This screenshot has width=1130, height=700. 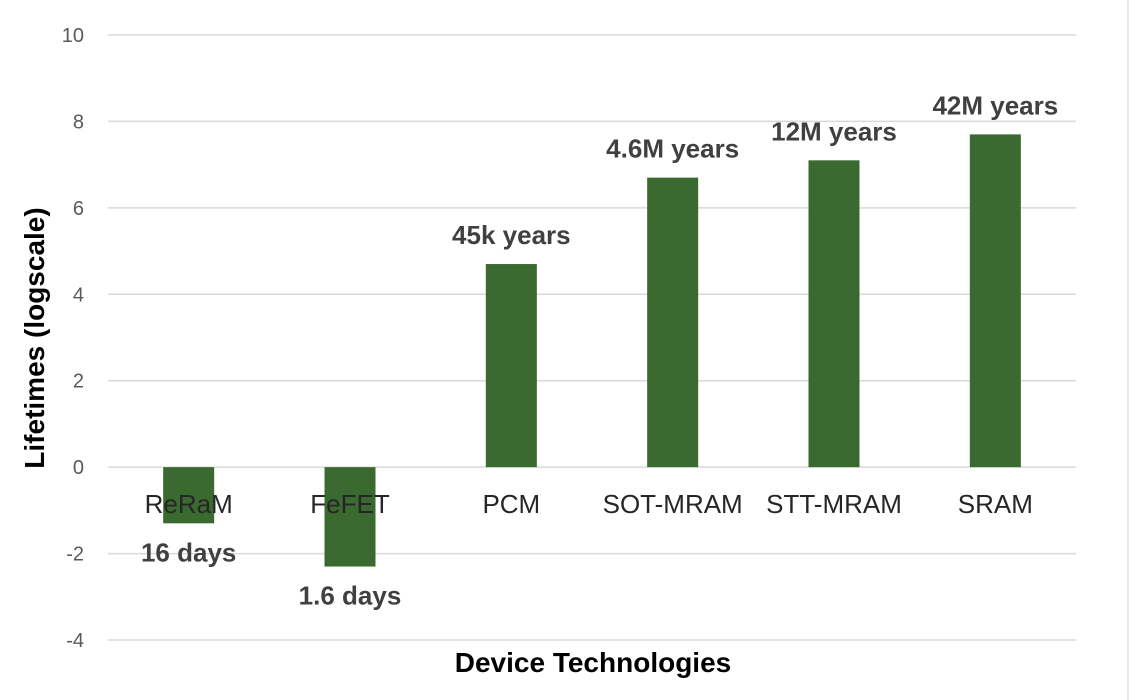 What do you see at coordinates (78, 295) in the screenshot?
I see `y-tick-label-4: 4` at bounding box center [78, 295].